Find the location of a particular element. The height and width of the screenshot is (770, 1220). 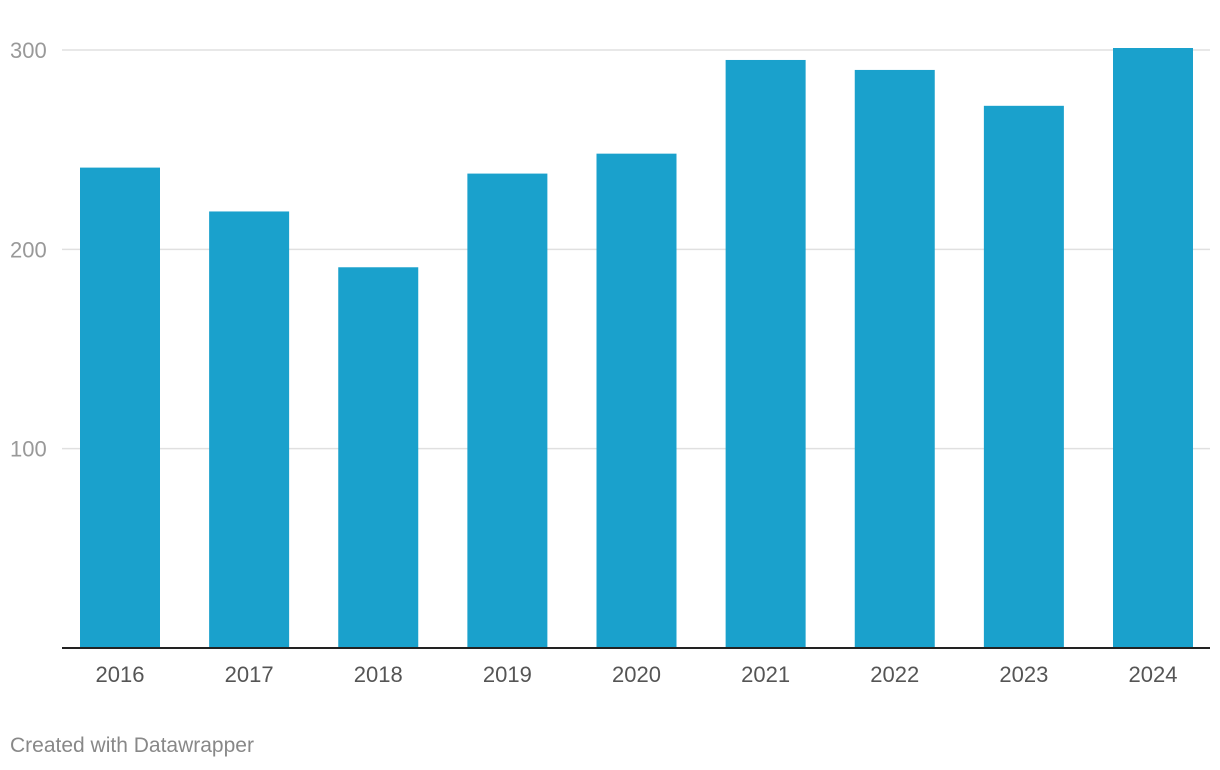

x-tick-label: 2023 is located at coordinates (1023, 674).